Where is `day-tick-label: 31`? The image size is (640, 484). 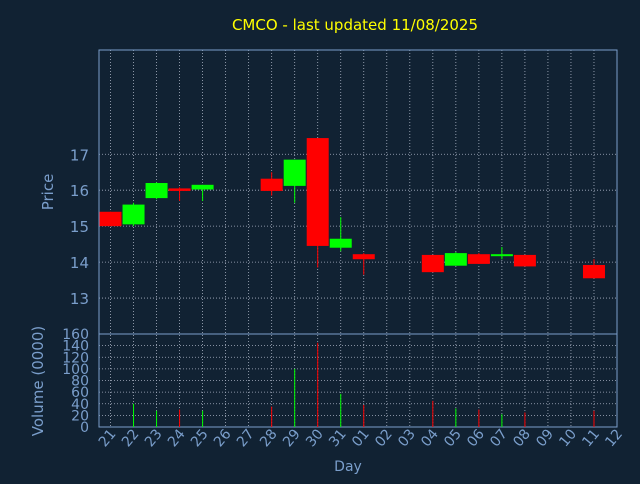
day-tick-label: 31 is located at coordinates (338, 438).